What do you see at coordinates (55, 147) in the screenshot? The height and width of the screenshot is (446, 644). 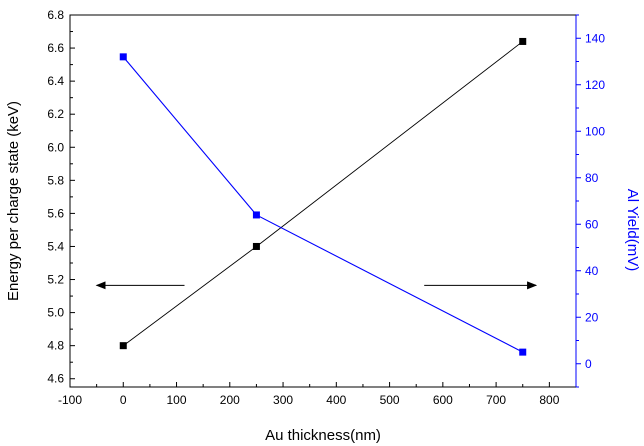 I see `left-y-tick-label: 6.0` at bounding box center [55, 147].